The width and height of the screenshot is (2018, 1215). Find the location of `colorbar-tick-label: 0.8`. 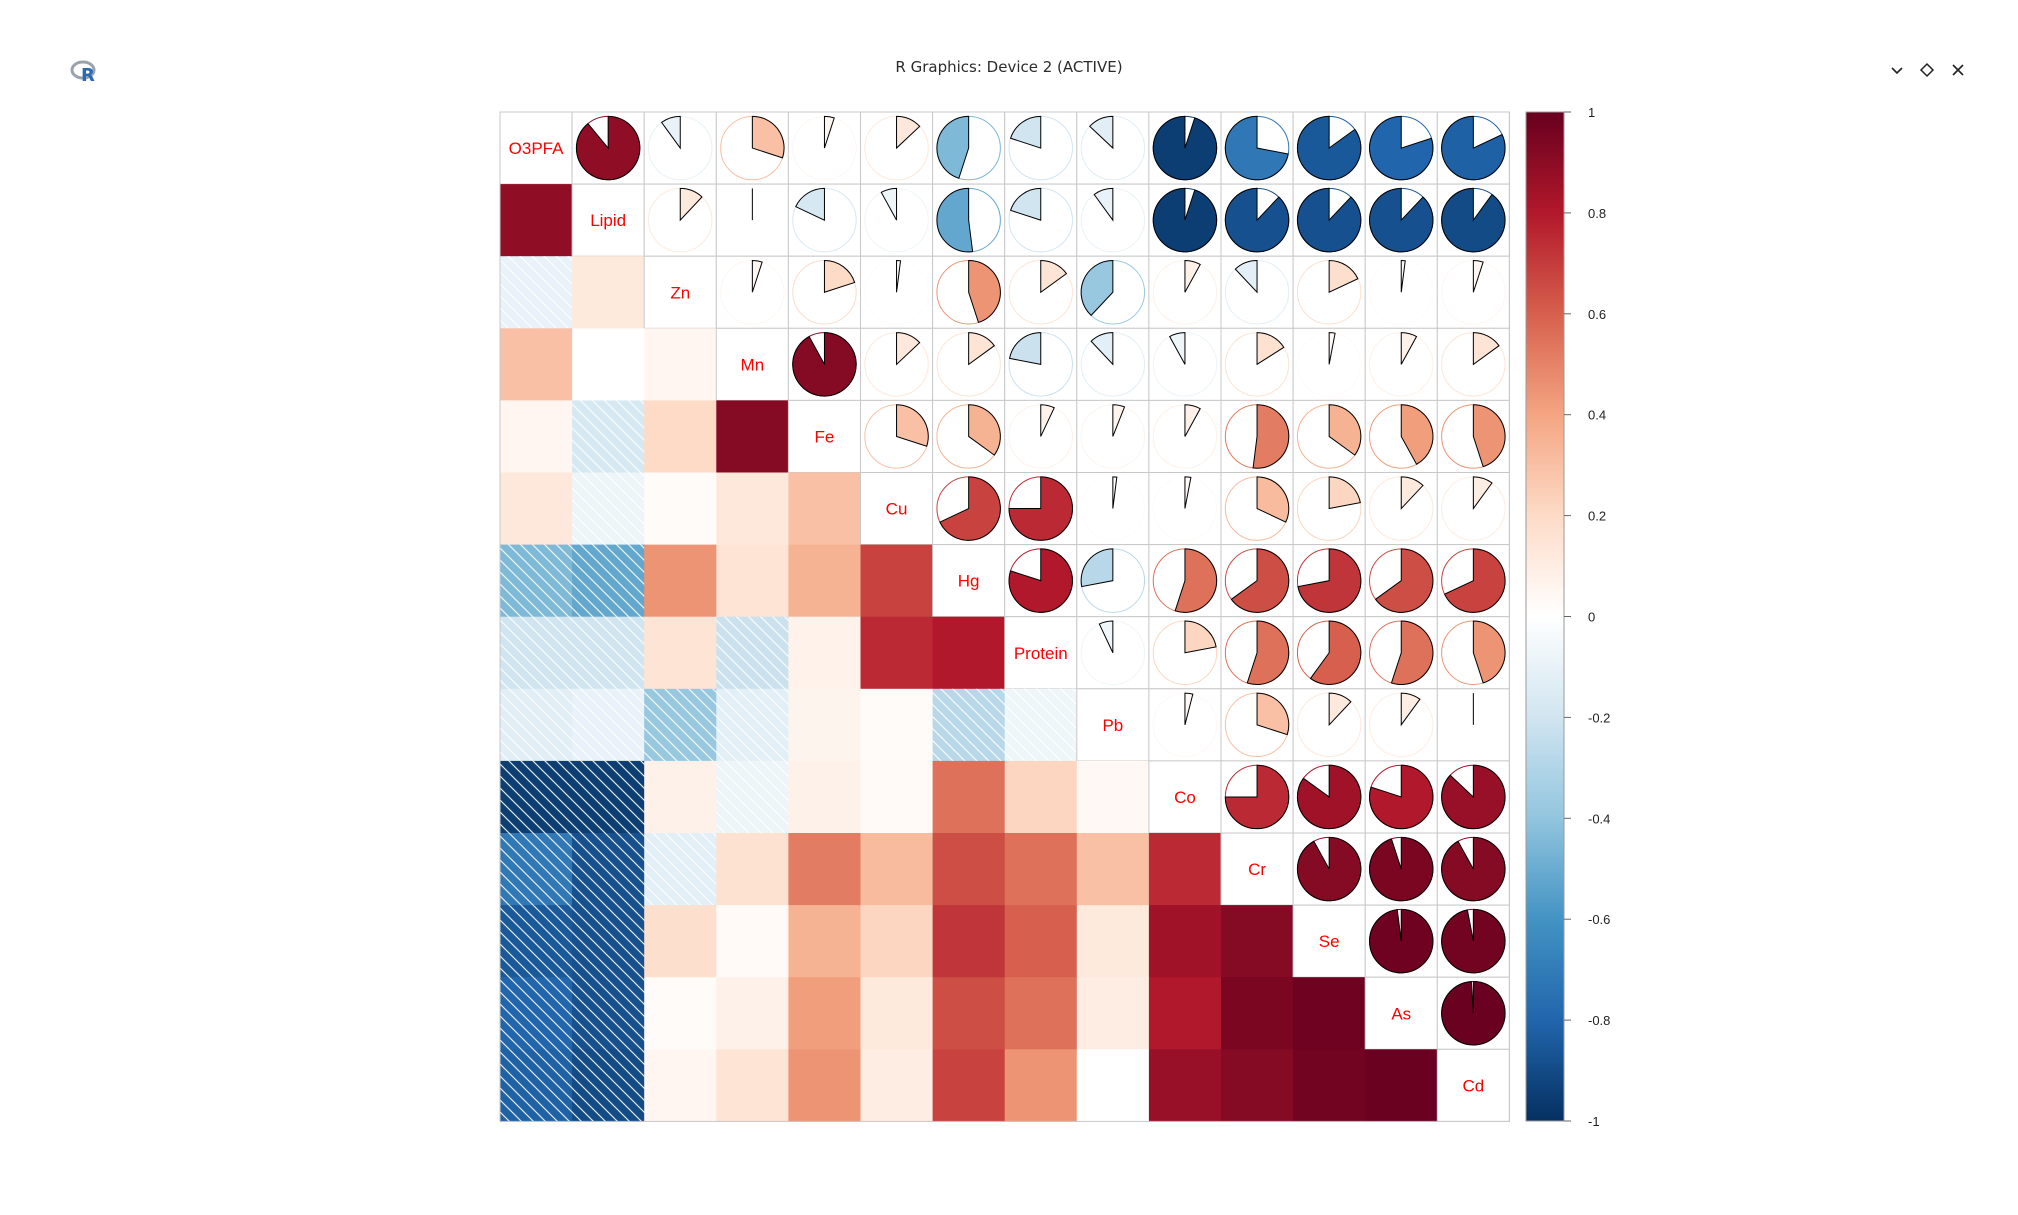

colorbar-tick-label: 0.8 is located at coordinates (1597, 213).